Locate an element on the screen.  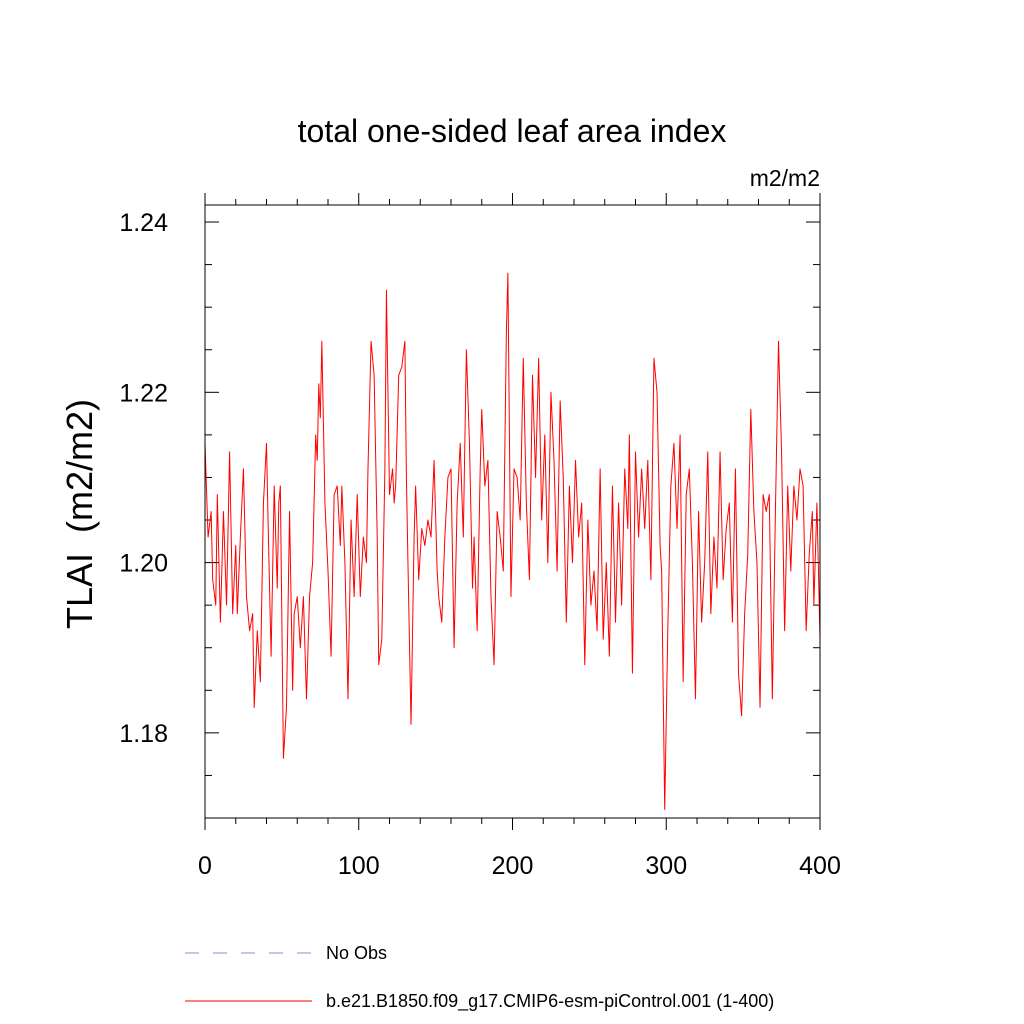
x-tick-label: 400 is located at coordinates (820, 866).